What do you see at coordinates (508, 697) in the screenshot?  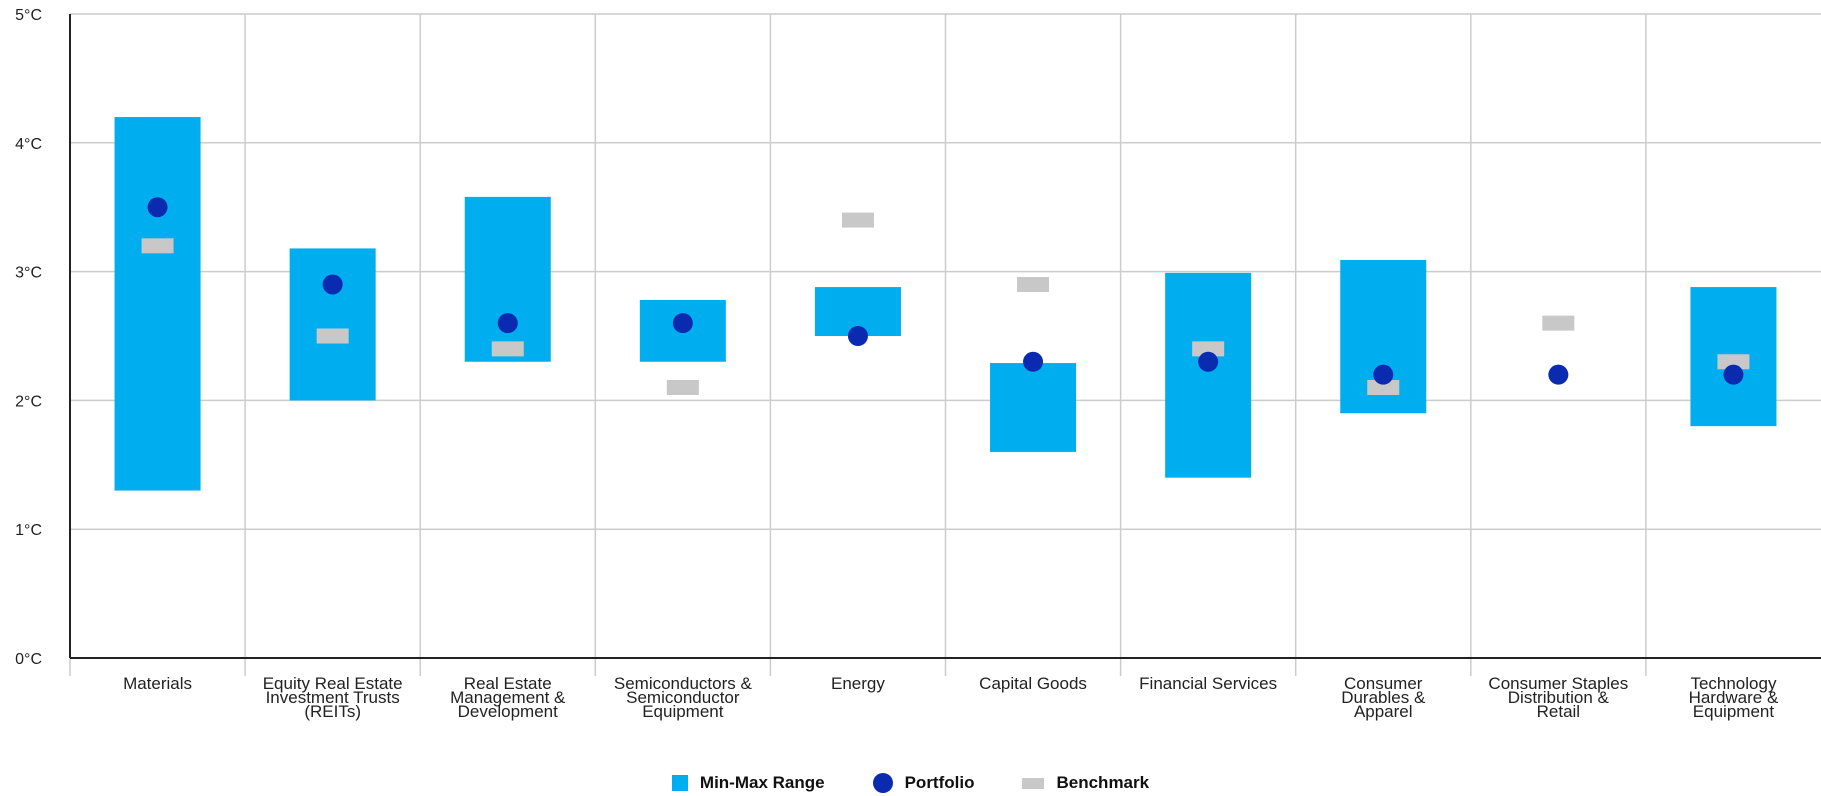 I see `category-label: Real Estate Management & Development` at bounding box center [508, 697].